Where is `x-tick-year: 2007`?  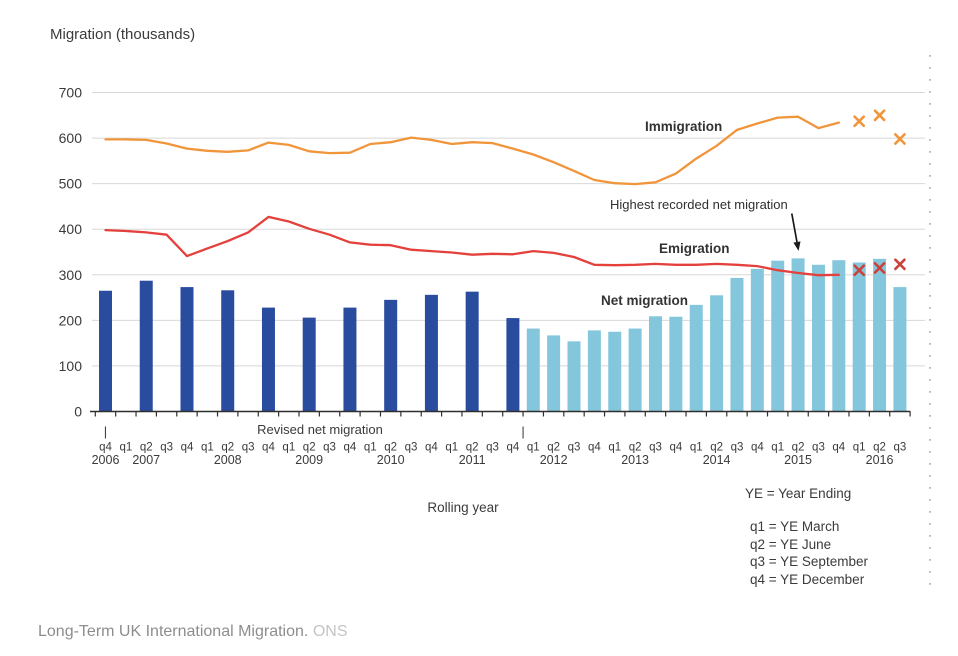
x-tick-year: 2007 is located at coordinates (146, 460).